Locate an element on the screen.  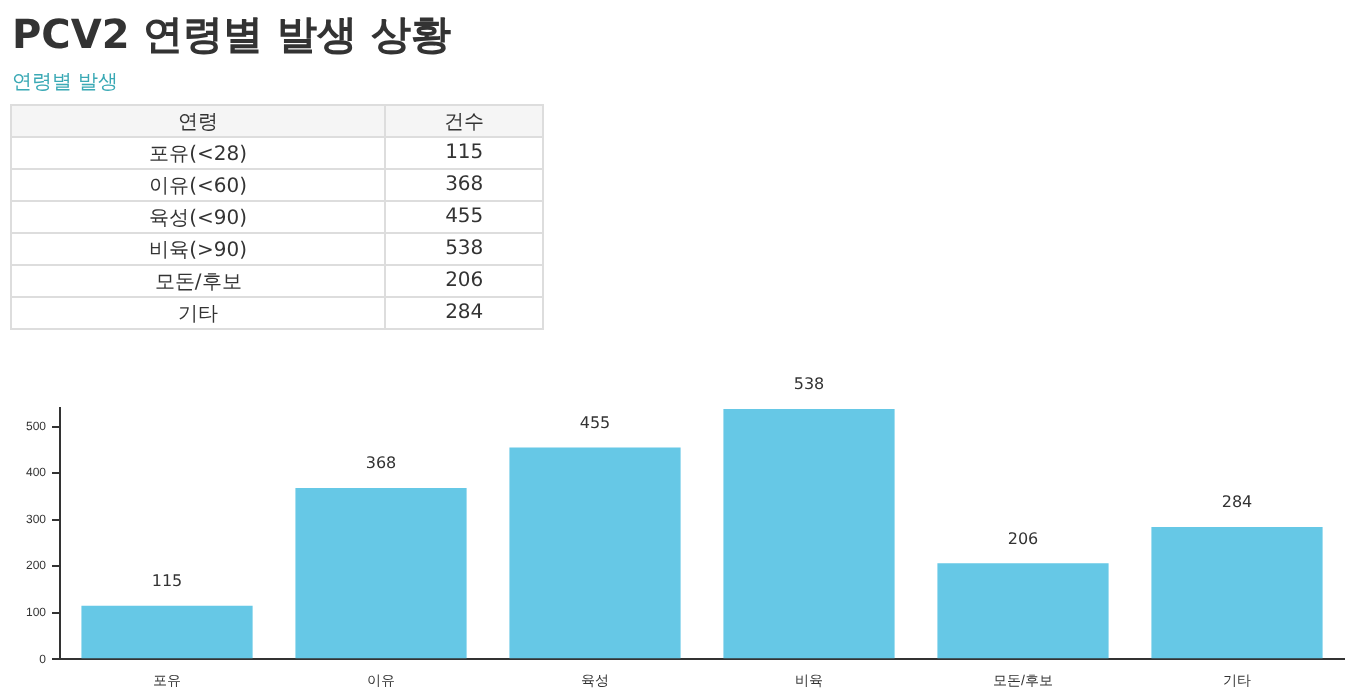
text: 206 is located at coordinates (464, 281).